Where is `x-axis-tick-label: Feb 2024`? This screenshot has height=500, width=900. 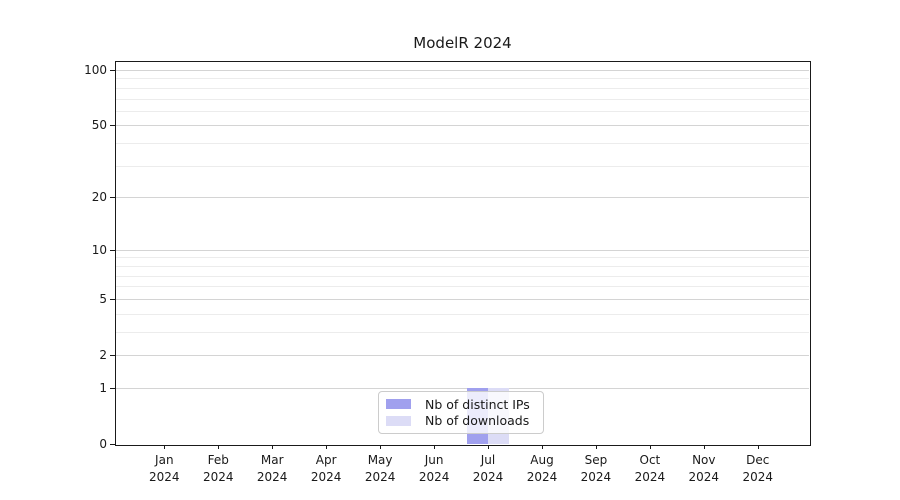 x-axis-tick-label: Feb 2024 is located at coordinates (218, 468).